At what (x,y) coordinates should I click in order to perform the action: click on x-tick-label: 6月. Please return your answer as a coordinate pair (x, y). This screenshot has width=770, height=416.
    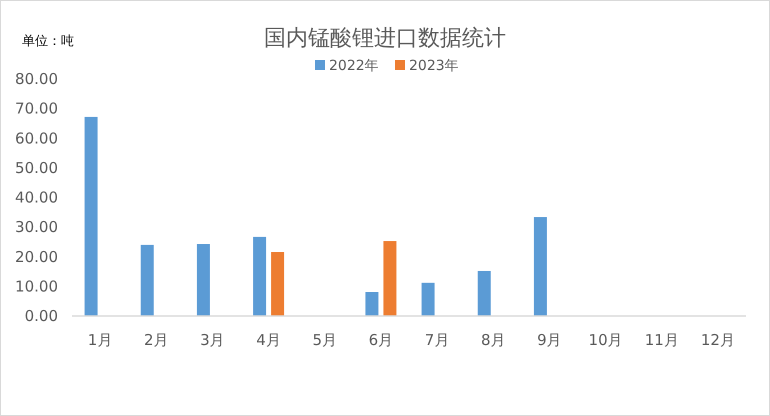
    Looking at the image, I should click on (381, 340).